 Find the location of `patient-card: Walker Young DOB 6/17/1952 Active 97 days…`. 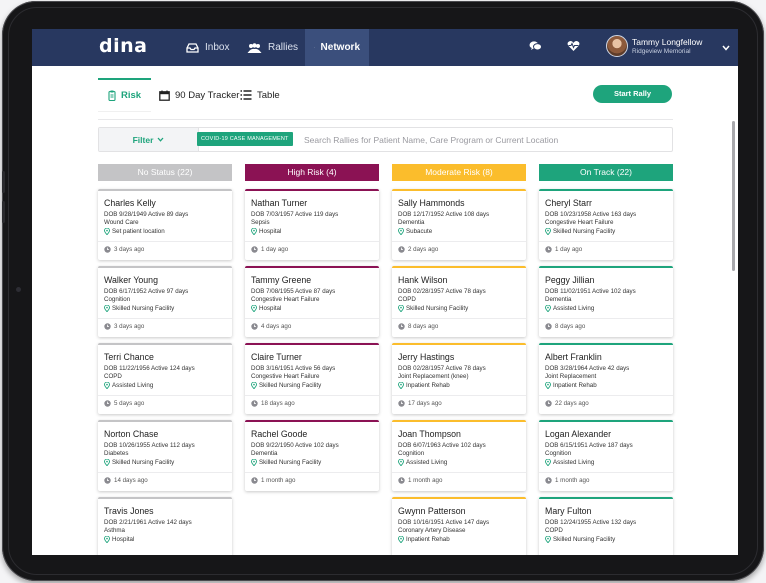

patient-card: Walker Young DOB 6/17/1952 Active 97 days… is located at coordinates (165, 301).